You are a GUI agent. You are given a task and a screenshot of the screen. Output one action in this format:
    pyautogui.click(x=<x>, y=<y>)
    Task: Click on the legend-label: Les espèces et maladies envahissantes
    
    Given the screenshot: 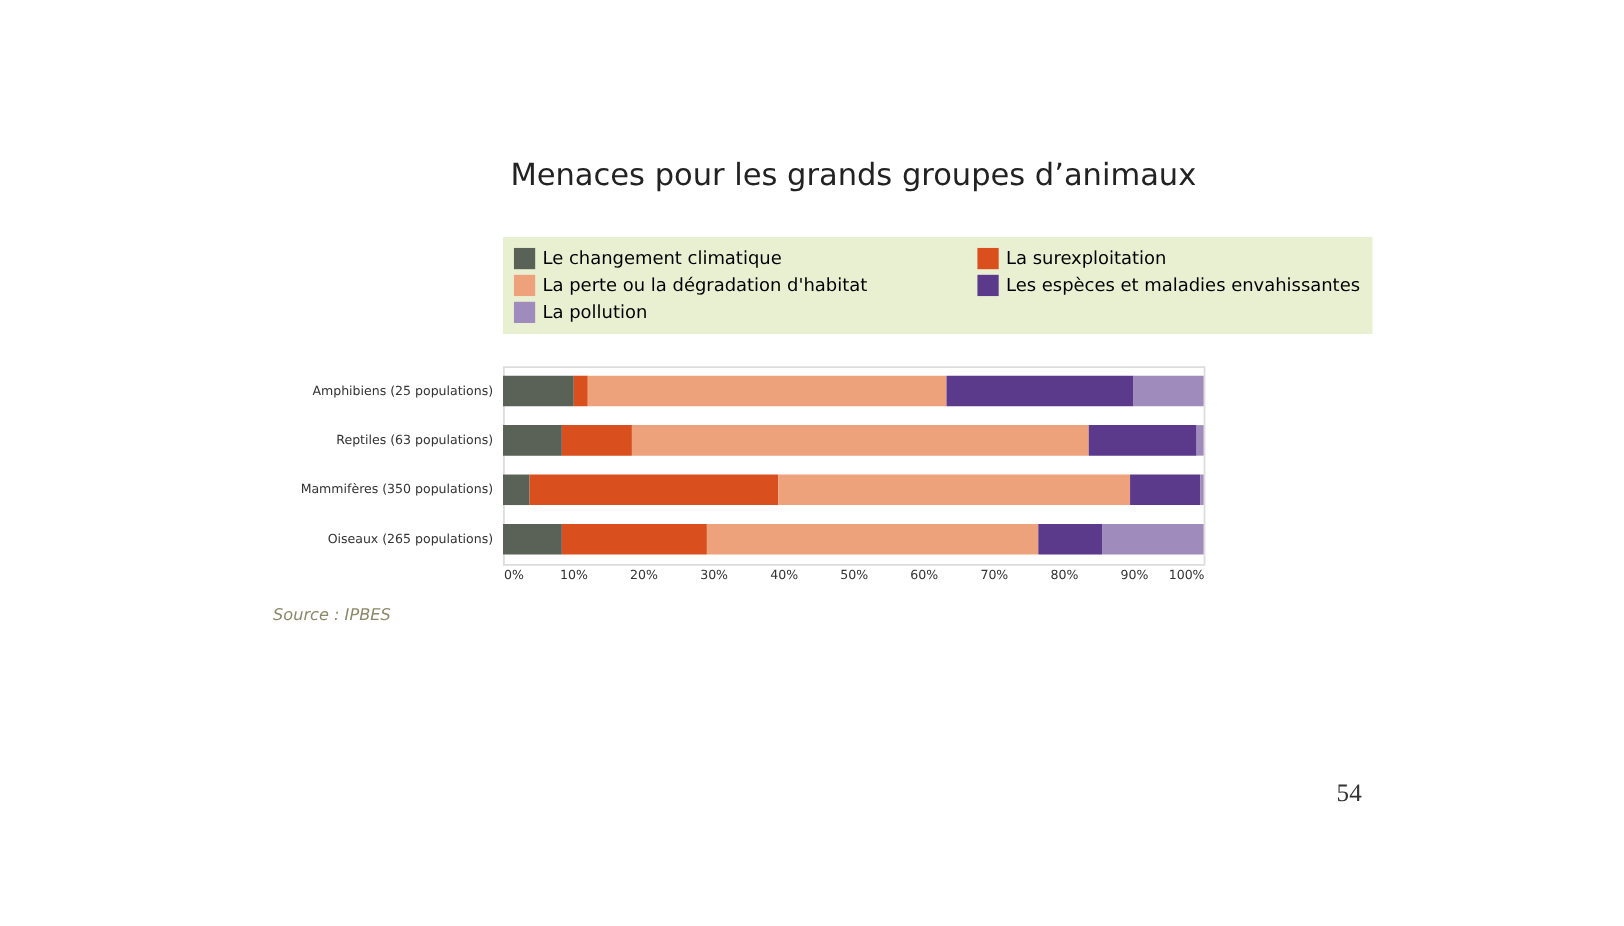 What is the action you would take?
    pyautogui.click(x=1183, y=285)
    